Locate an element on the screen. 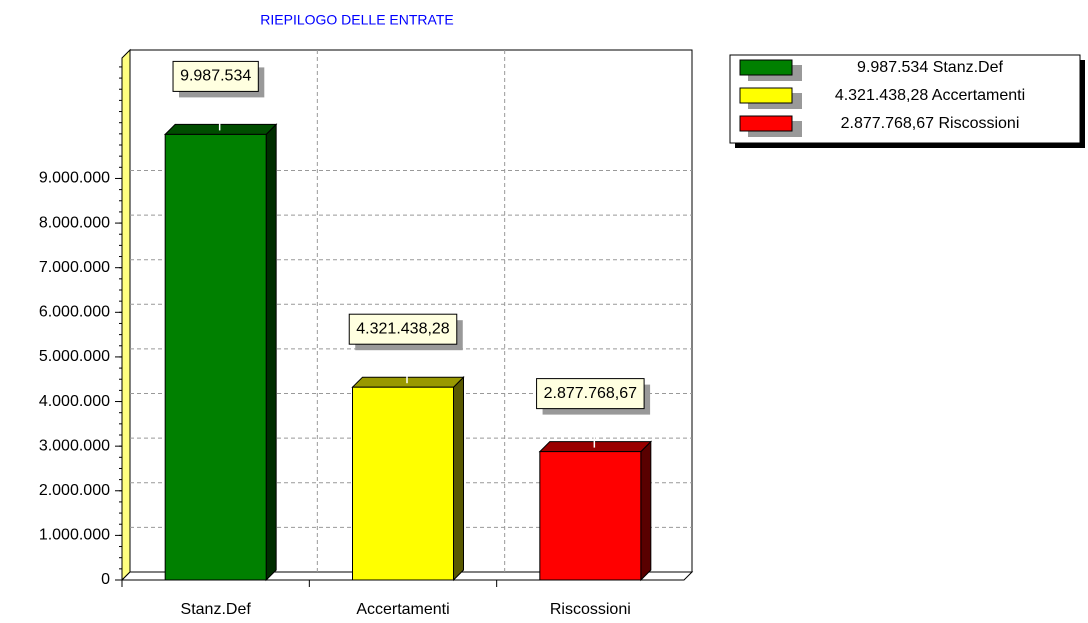 The height and width of the screenshot is (623, 1088). y-tick-label: 7.000.000 is located at coordinates (74, 267).